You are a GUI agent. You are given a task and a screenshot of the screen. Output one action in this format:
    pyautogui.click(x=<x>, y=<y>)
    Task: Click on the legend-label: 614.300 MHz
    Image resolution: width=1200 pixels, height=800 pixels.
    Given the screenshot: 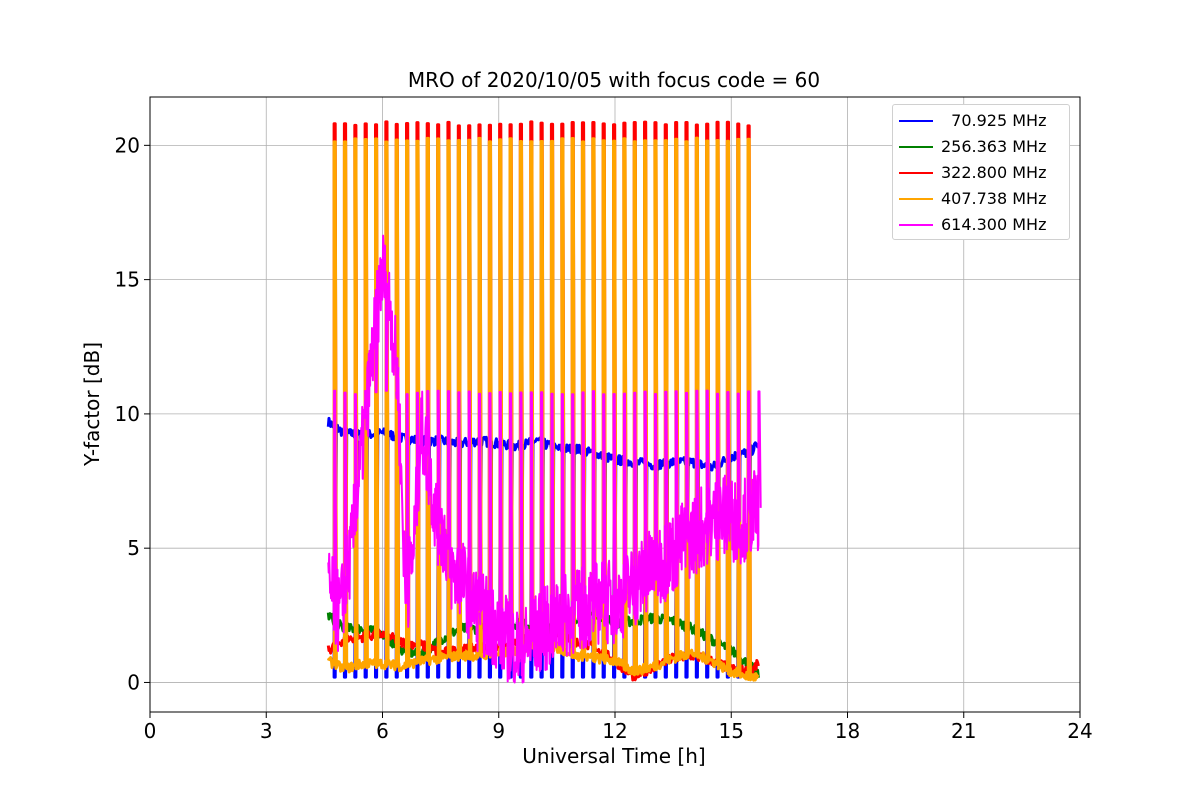 What is the action you would take?
    pyautogui.click(x=994, y=224)
    